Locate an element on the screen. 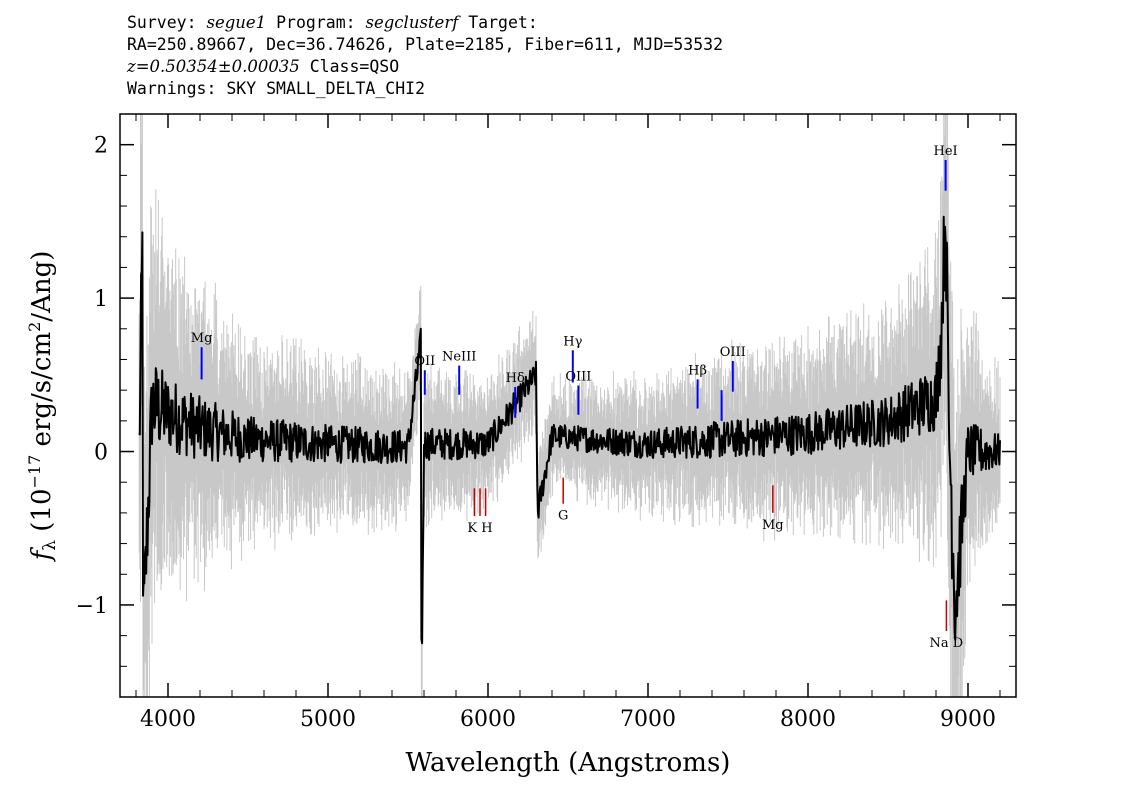 This screenshot has width=1134, height=810. emission-line-label: OII is located at coordinates (424, 361).